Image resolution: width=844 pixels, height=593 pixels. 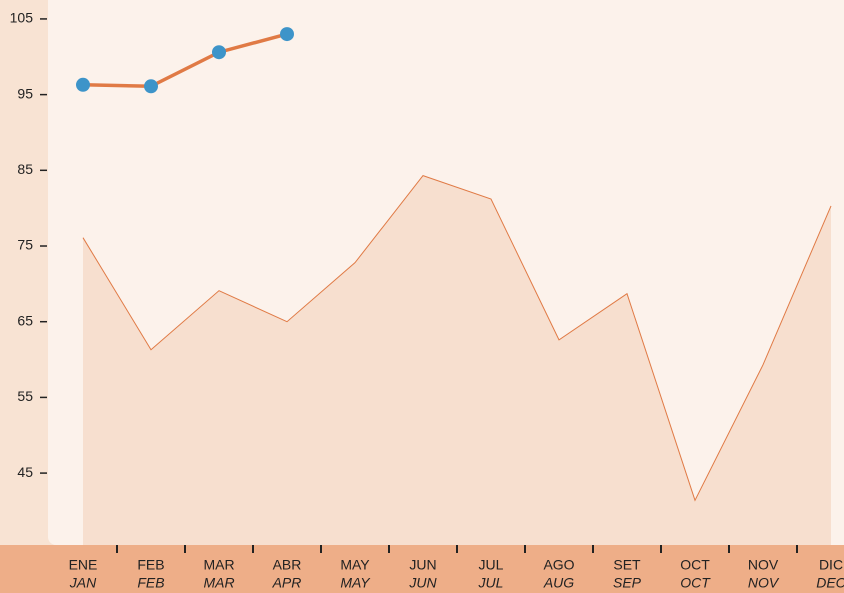 I want to click on x-tick-label-secondary: JUN, so click(x=422, y=583).